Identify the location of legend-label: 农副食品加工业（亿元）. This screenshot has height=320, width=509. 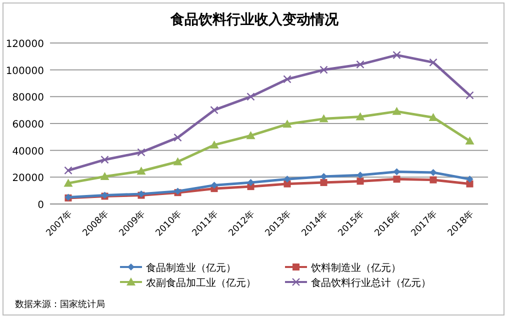
(201, 283).